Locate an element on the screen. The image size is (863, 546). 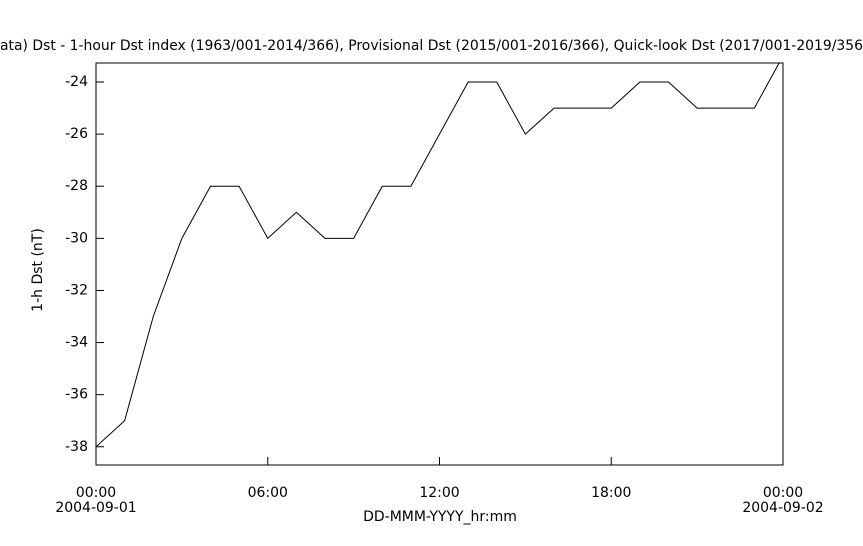
y-tick-label: -30 is located at coordinates (76, 238).